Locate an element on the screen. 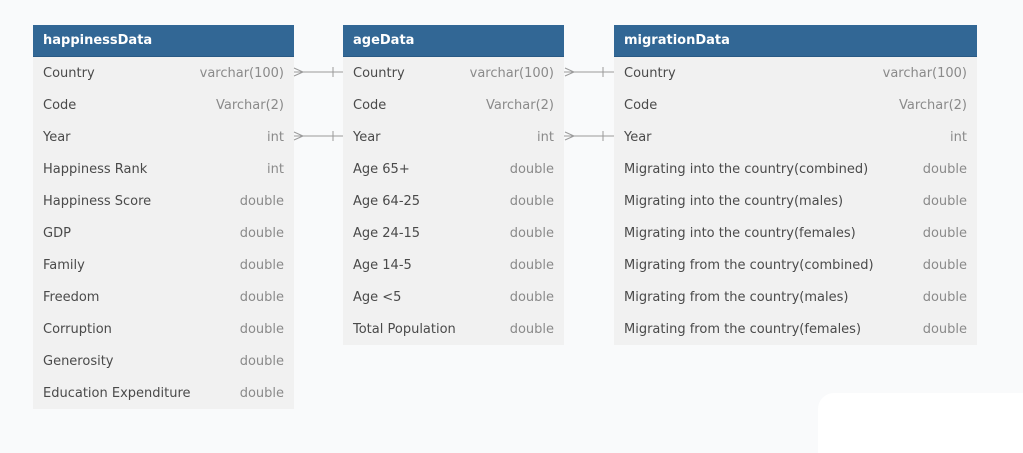 The height and width of the screenshot is (453, 1023). column-name: Migrating from the country(females) is located at coordinates (743, 329).